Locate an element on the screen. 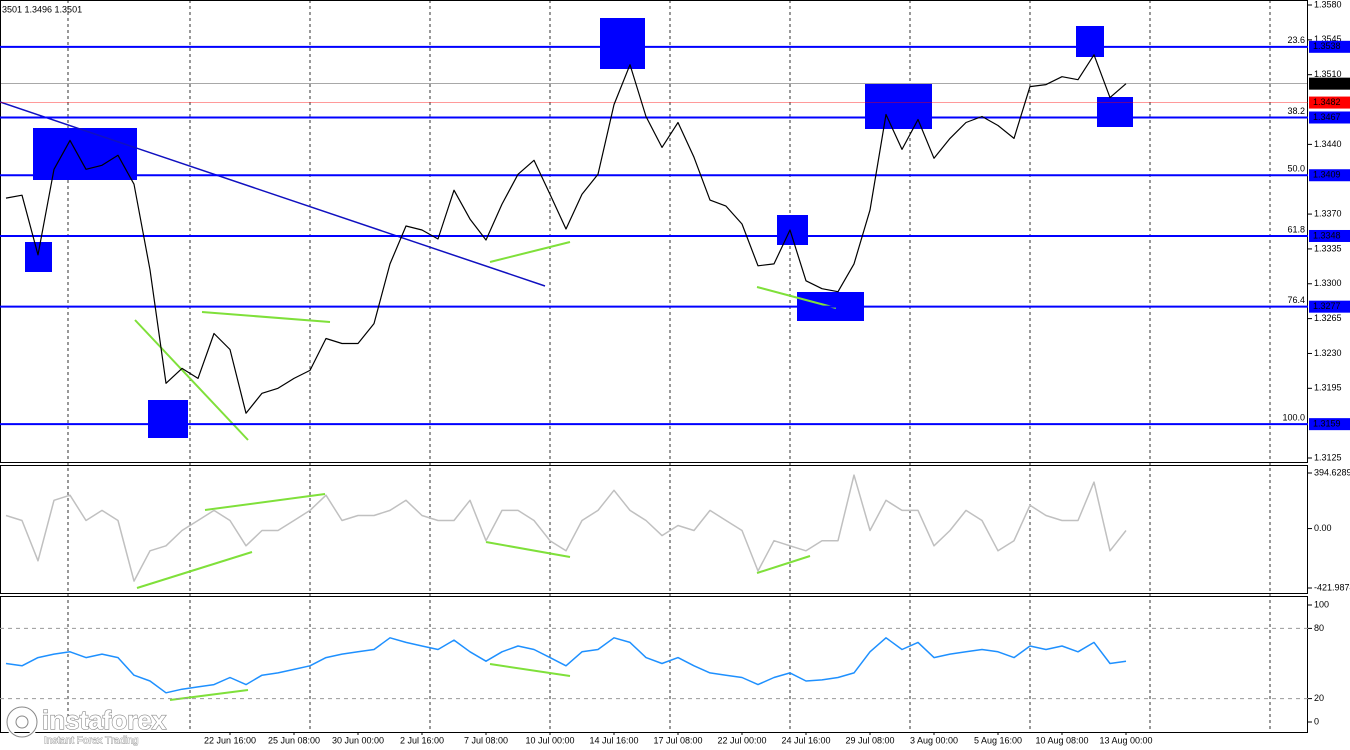 This screenshot has width=1350, height=750. y-tick-label: 100 is located at coordinates (1321, 604).